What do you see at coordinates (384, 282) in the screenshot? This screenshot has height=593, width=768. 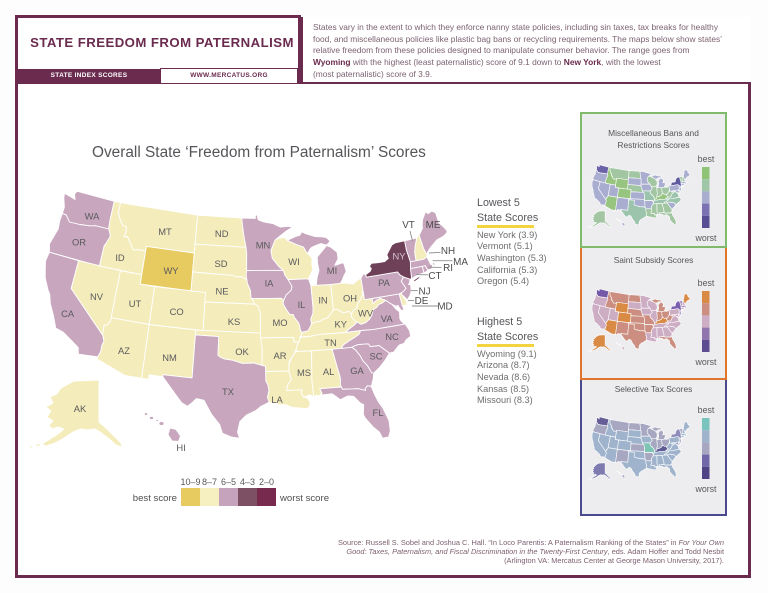 I see `svg-text: PA` at bounding box center [384, 282].